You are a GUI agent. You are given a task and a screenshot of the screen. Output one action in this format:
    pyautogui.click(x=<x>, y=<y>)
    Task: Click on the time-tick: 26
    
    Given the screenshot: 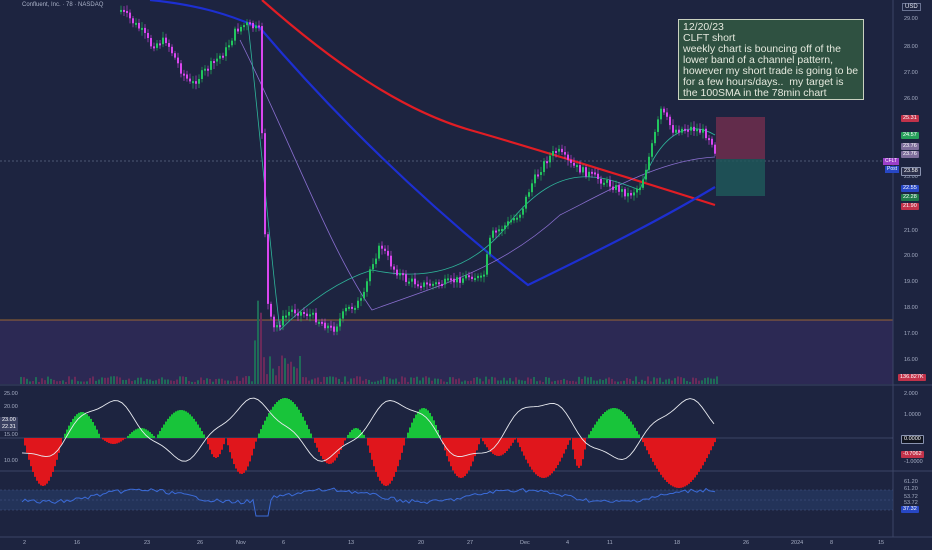 What is the action you would take?
    pyautogui.click(x=200, y=543)
    